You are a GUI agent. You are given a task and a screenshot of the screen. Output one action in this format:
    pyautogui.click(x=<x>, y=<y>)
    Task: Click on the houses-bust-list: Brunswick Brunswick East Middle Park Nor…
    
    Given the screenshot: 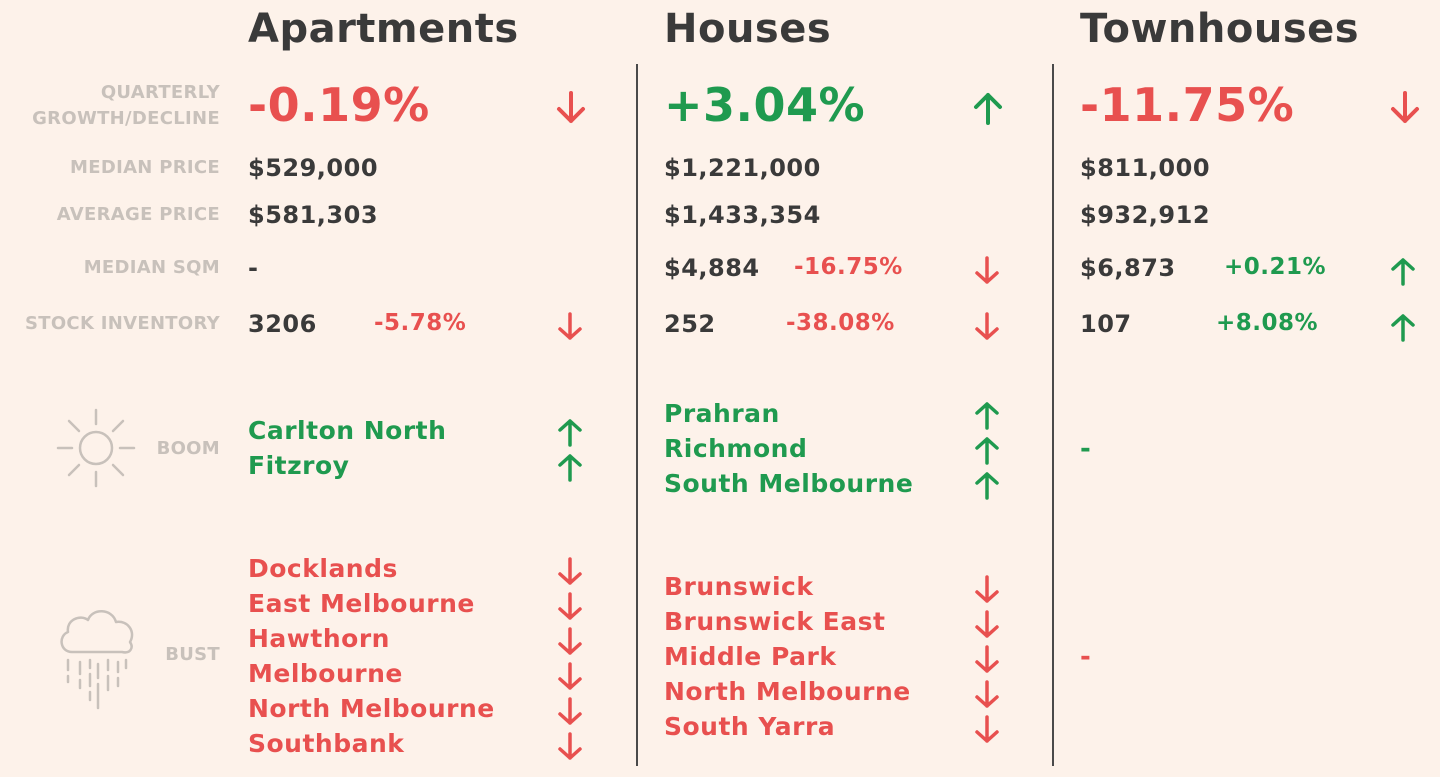 What is the action you would take?
    pyautogui.click(x=787, y=656)
    